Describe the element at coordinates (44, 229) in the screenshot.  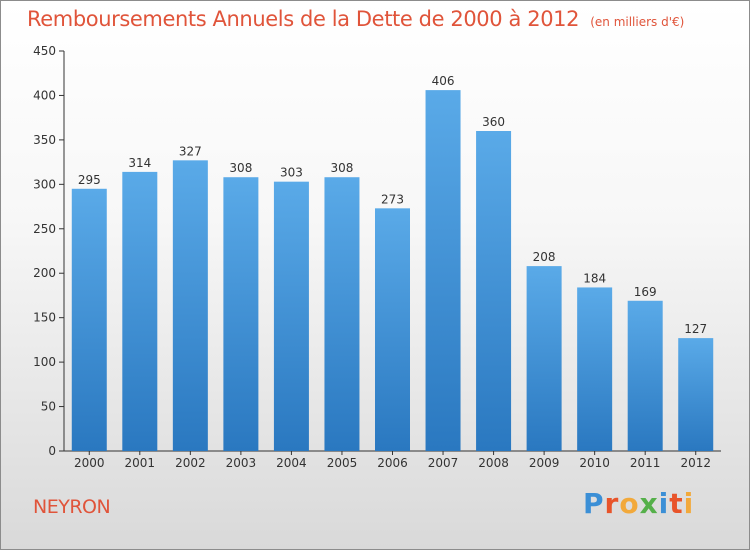
I see `y-tick-label: 250` at that location.